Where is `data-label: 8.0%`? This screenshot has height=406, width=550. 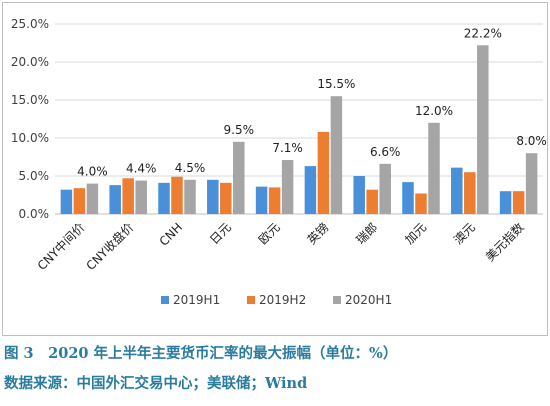
data-label: 8.0% is located at coordinates (531, 141).